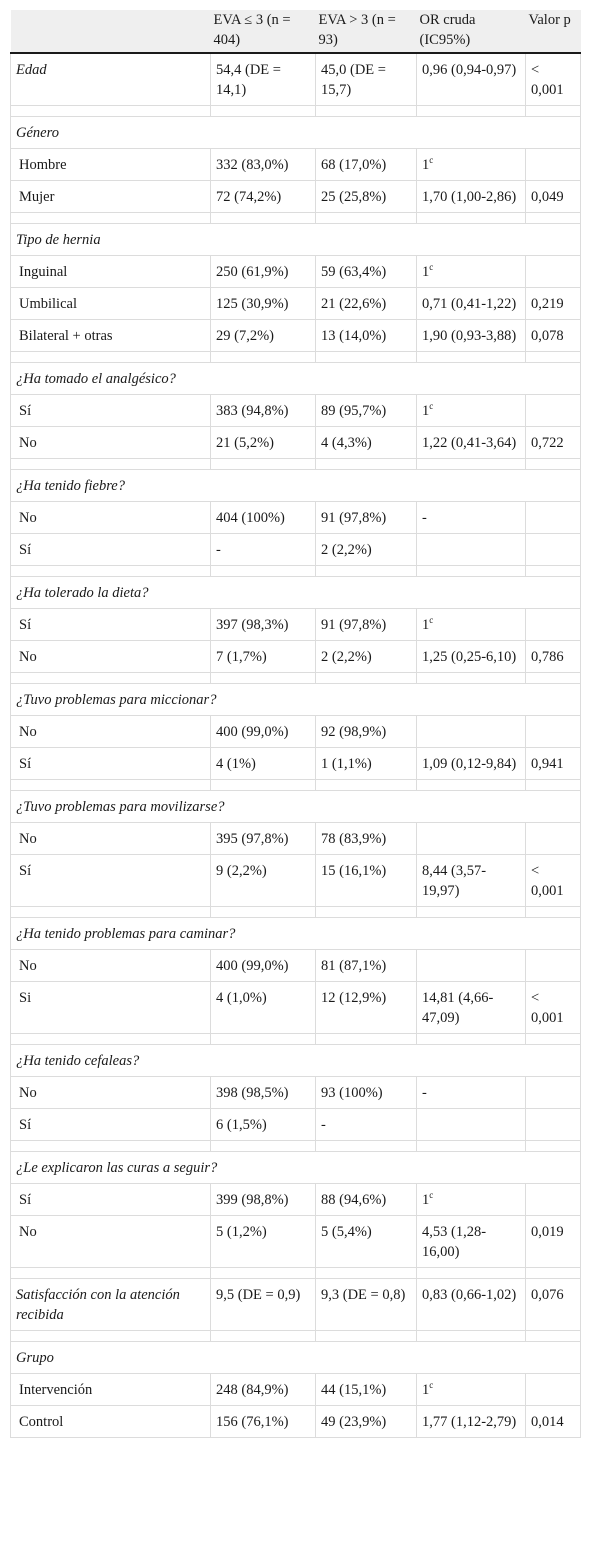  I want to click on section-label: ¿Le explicaron las curas a seguir?, so click(295, 1167).